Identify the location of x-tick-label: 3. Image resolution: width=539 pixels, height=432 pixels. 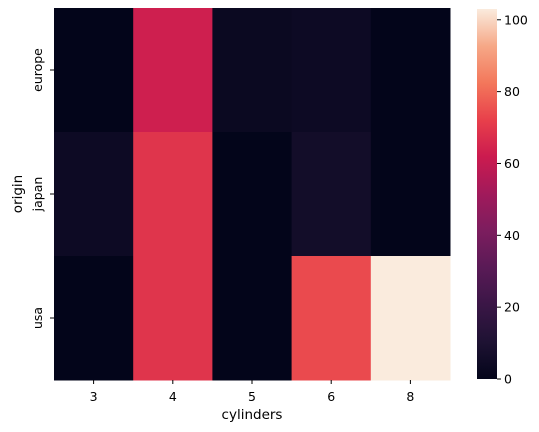
(94, 396).